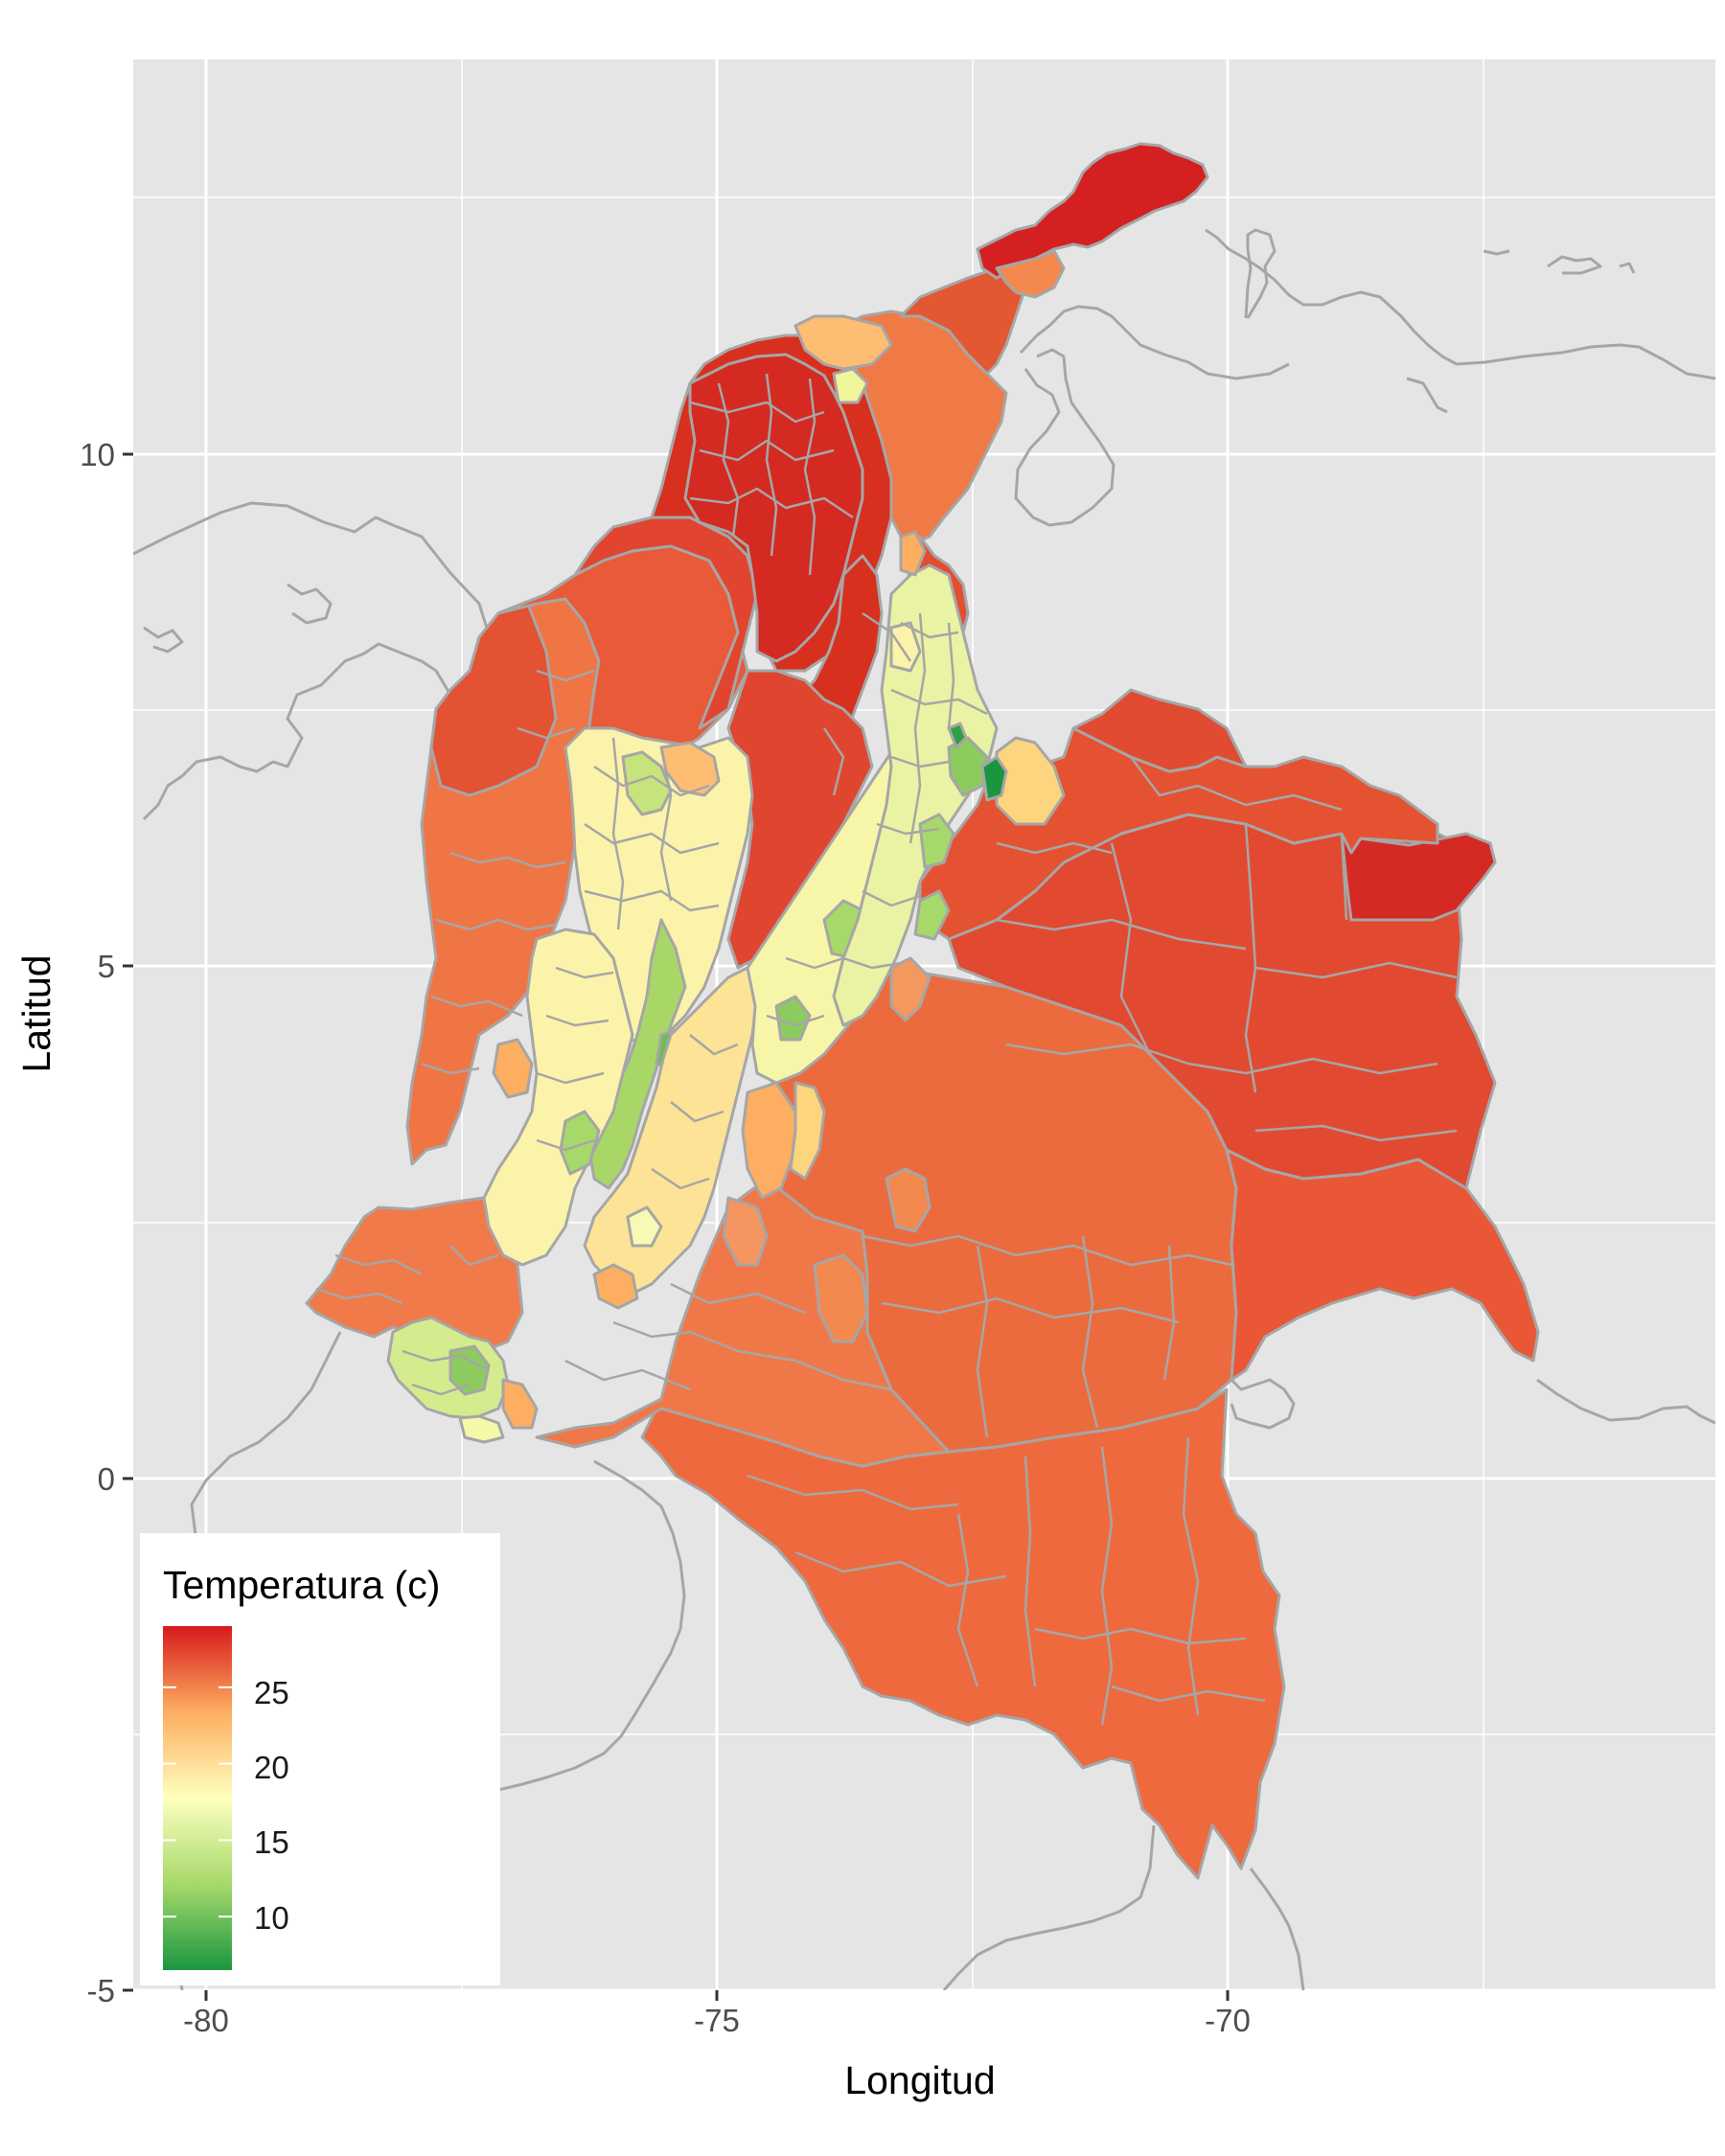 The height and width of the screenshot is (2156, 1725). Describe the element at coordinates (637, 1054) in the screenshot. I see `region-central-cordillera` at that location.